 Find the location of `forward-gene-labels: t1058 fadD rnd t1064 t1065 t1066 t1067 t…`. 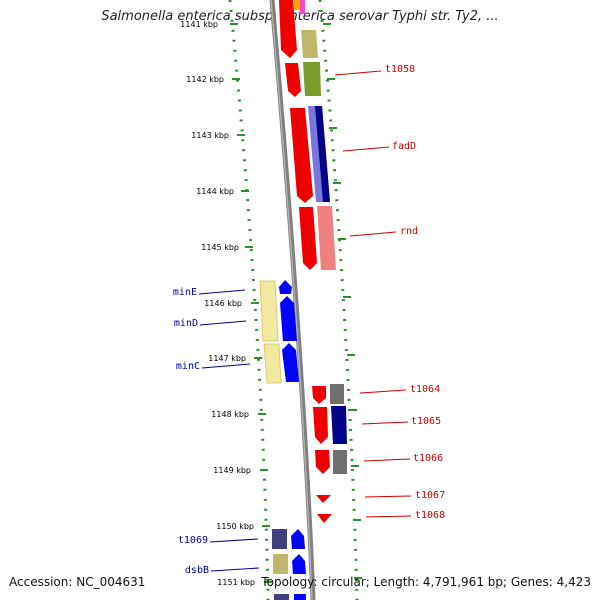

forward-gene-labels: t1058 fadD rnd t1064 t1065 t1066 t1067 t… is located at coordinates (415, 292).